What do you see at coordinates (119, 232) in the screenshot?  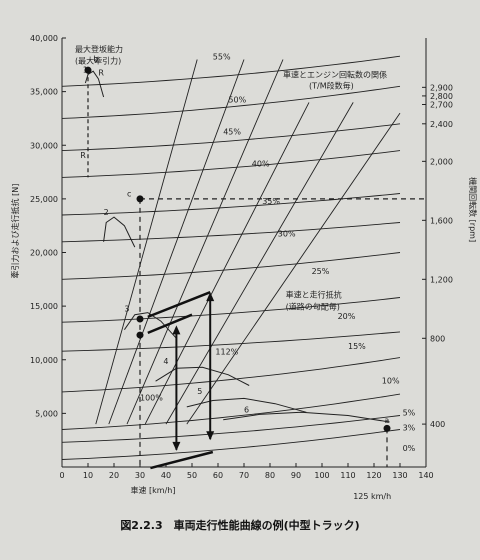 I see `traction-curve-gear2` at bounding box center [119, 232].